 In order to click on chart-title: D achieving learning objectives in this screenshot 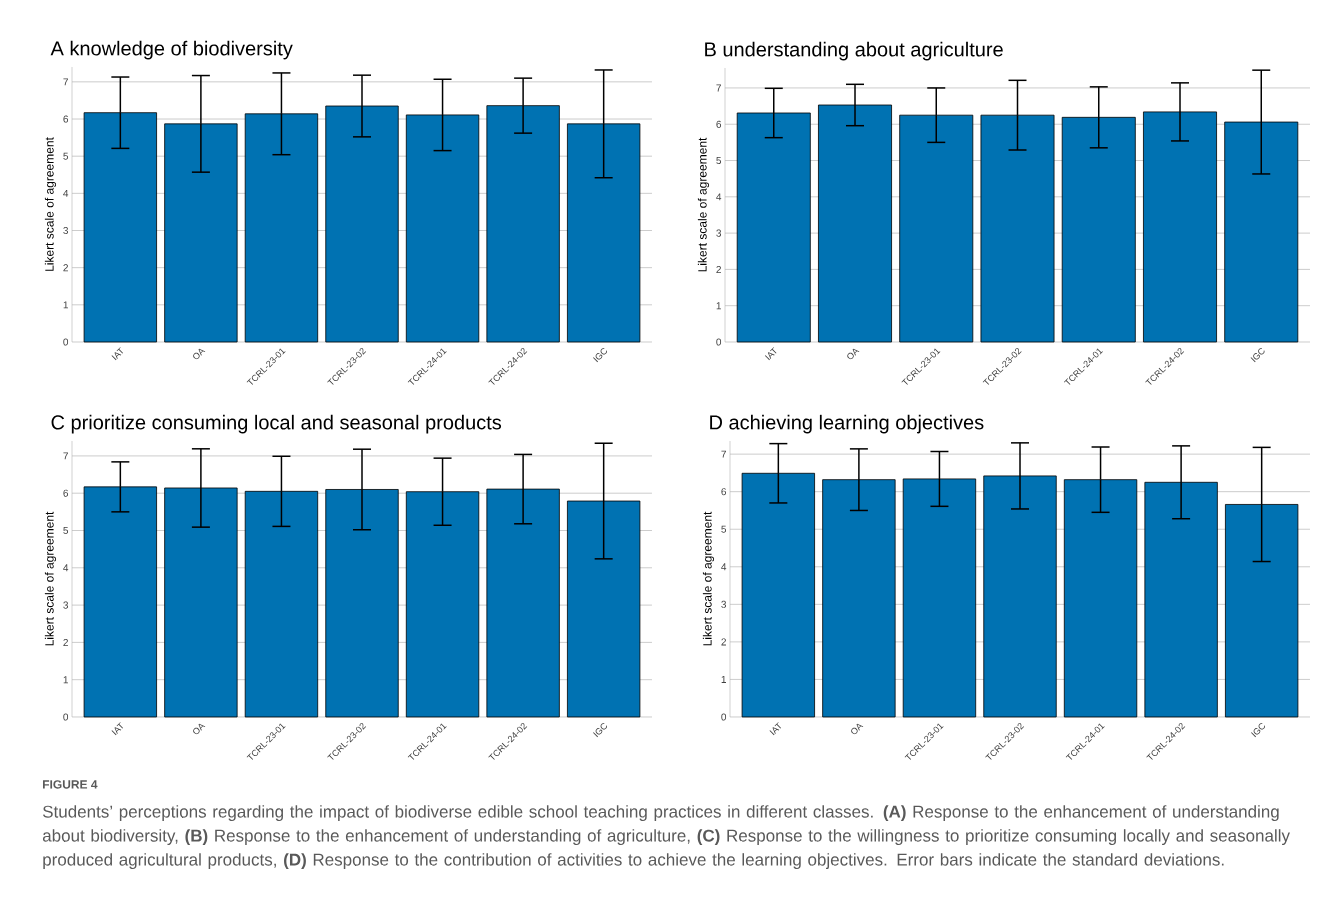, I will do `click(847, 424)`.